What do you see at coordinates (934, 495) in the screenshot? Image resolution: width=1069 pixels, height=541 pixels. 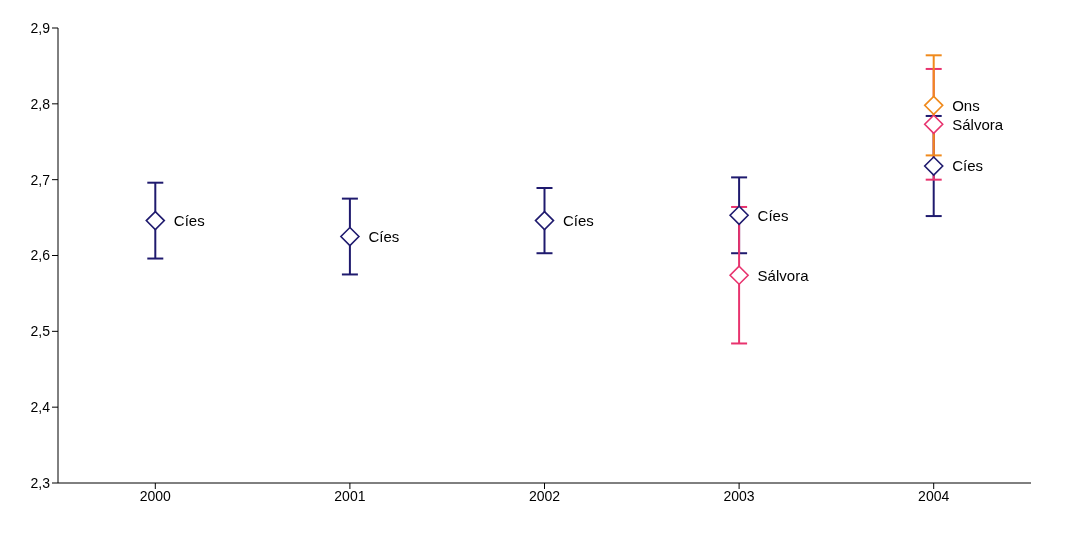 I see `x-tick-label: 2004` at bounding box center [934, 495].